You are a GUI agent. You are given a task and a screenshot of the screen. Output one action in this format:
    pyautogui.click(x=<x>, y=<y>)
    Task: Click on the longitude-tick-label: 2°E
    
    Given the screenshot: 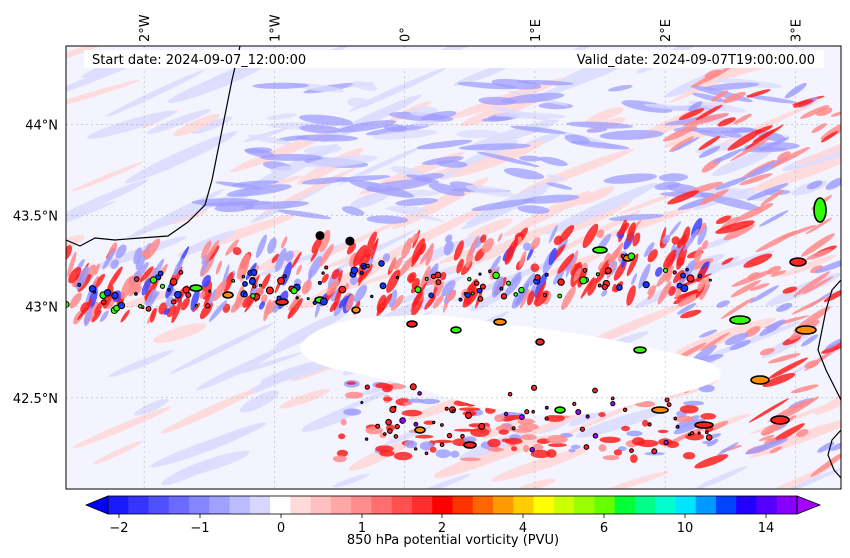 What is the action you would take?
    pyautogui.click(x=666, y=30)
    